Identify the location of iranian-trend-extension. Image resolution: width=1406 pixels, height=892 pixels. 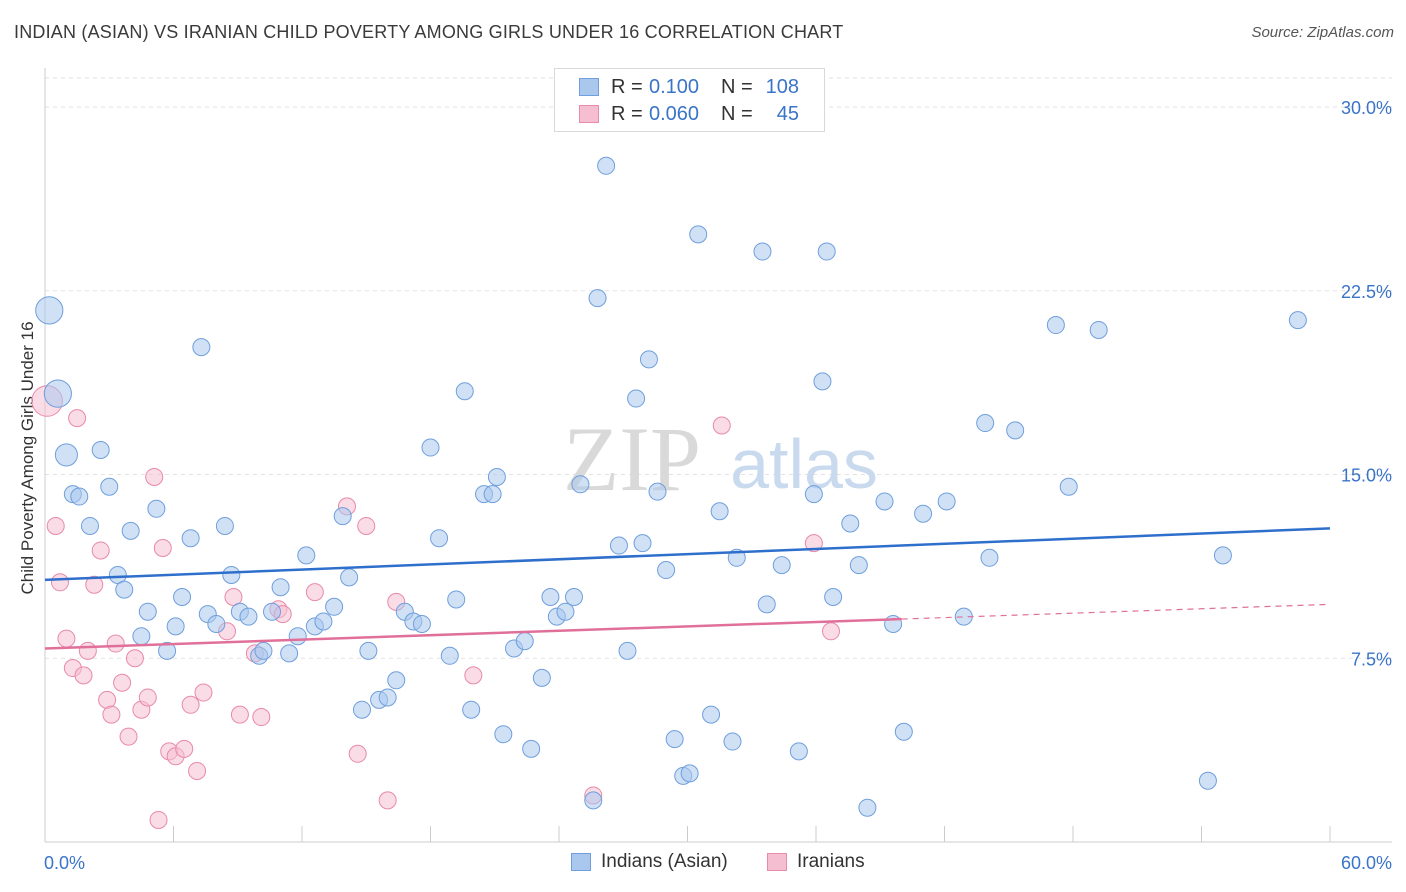
(1116, 611).